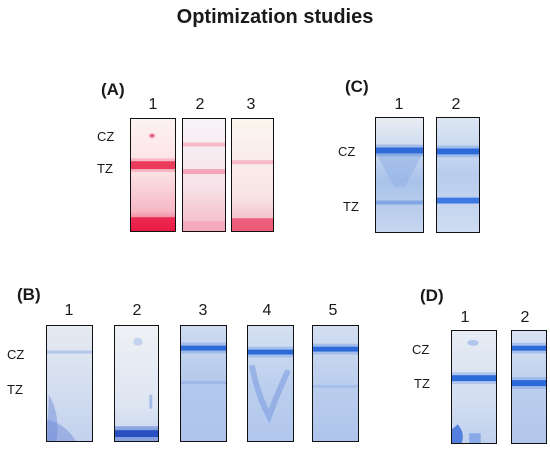 The width and height of the screenshot is (550, 449). I want to click on panel-b-lane-2-number: 2, so click(137, 310).